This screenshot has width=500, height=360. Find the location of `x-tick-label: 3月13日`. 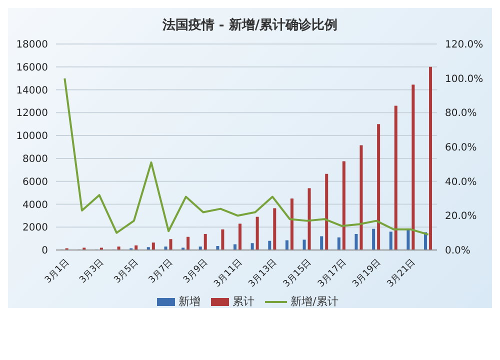

x-tick-label: 3月13日 is located at coordinates (263, 274).